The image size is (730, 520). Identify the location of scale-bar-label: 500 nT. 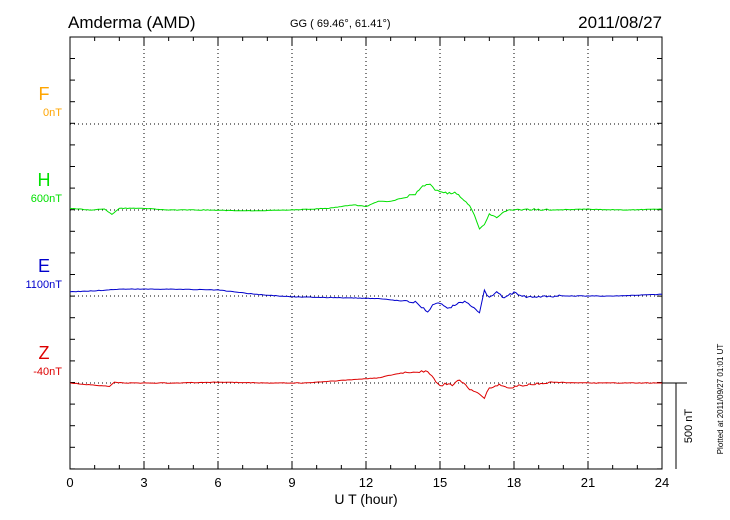
(689, 426).